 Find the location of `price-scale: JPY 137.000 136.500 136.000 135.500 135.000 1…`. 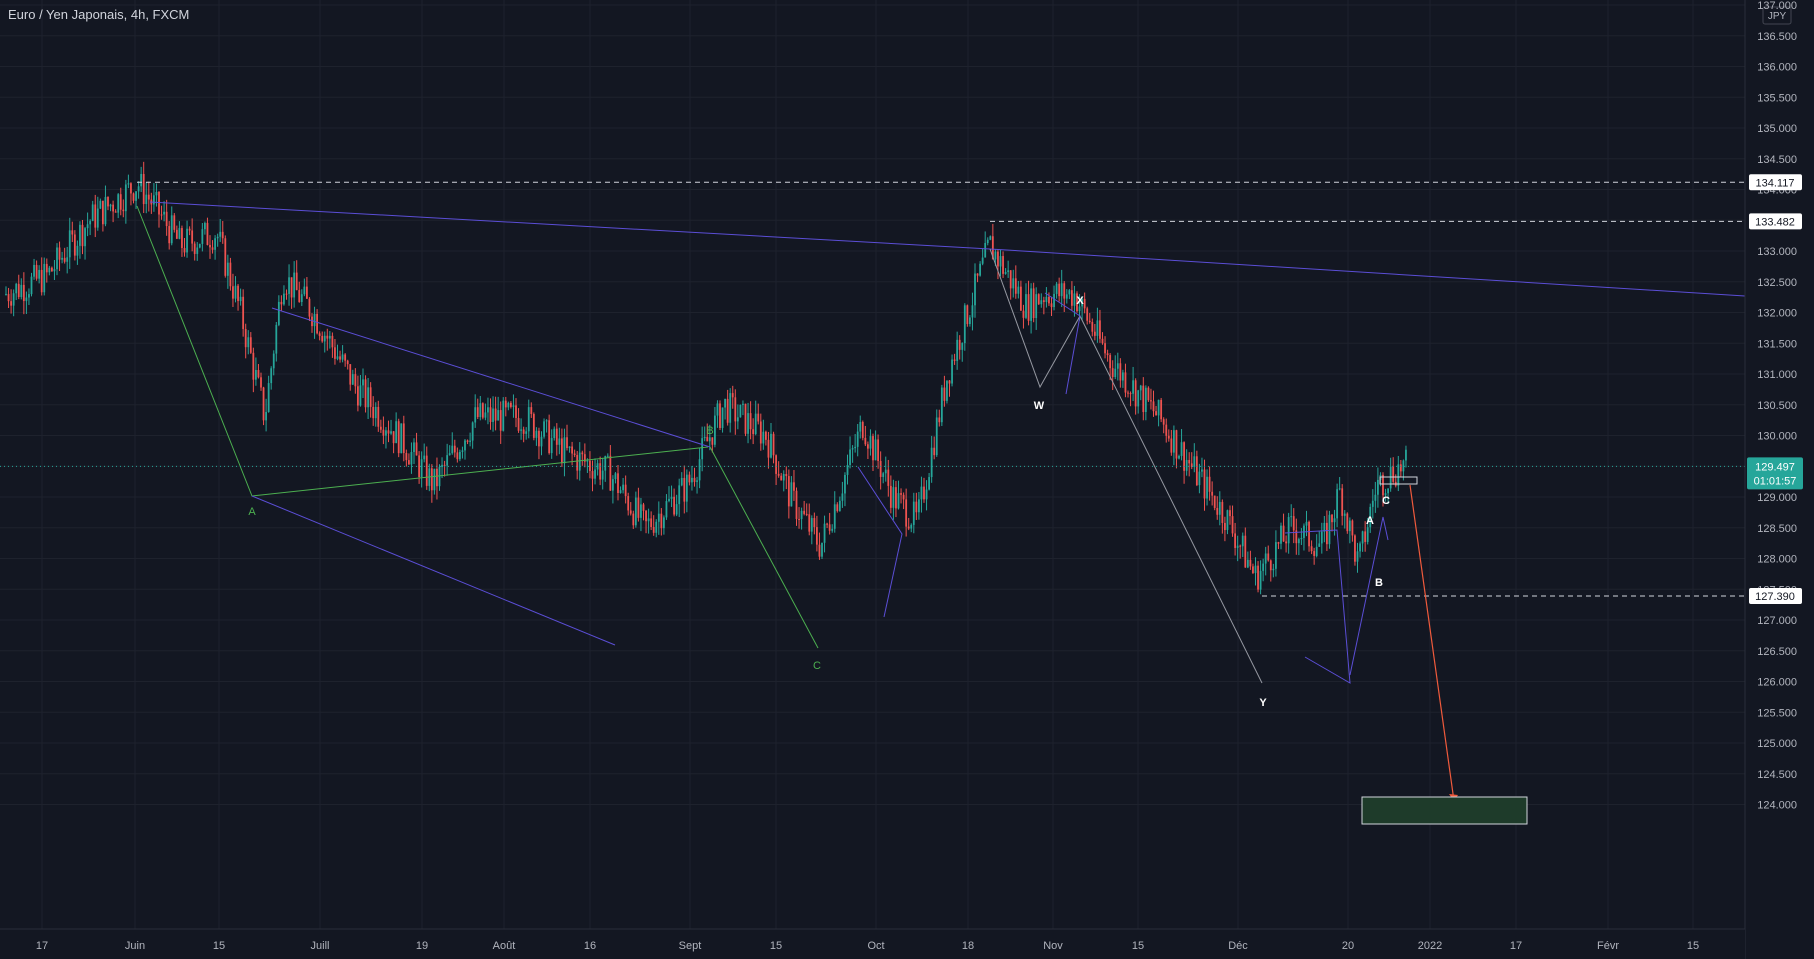

price-scale: JPY 137.000 136.500 136.000 135.500 135.000 1… is located at coordinates (1779, 479).